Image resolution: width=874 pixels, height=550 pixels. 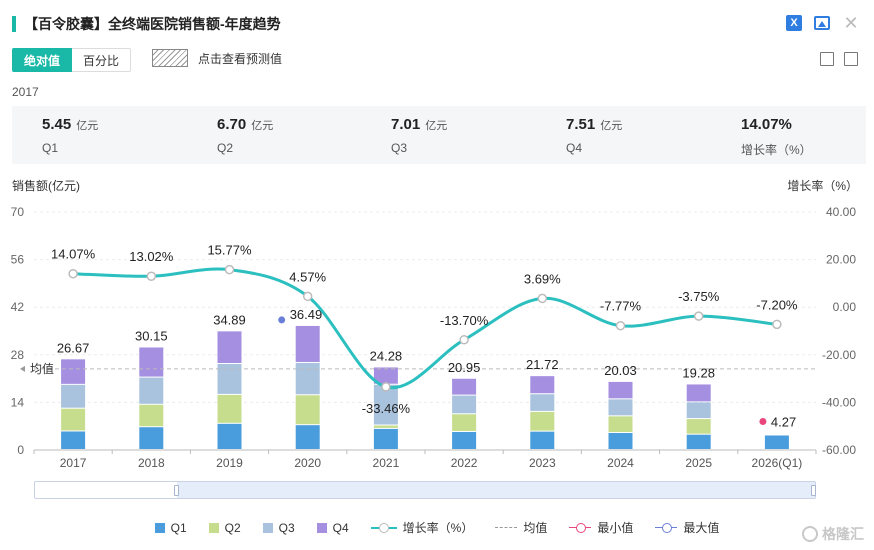 I want to click on top-toolbar: X ✕, so click(x=823, y=23).